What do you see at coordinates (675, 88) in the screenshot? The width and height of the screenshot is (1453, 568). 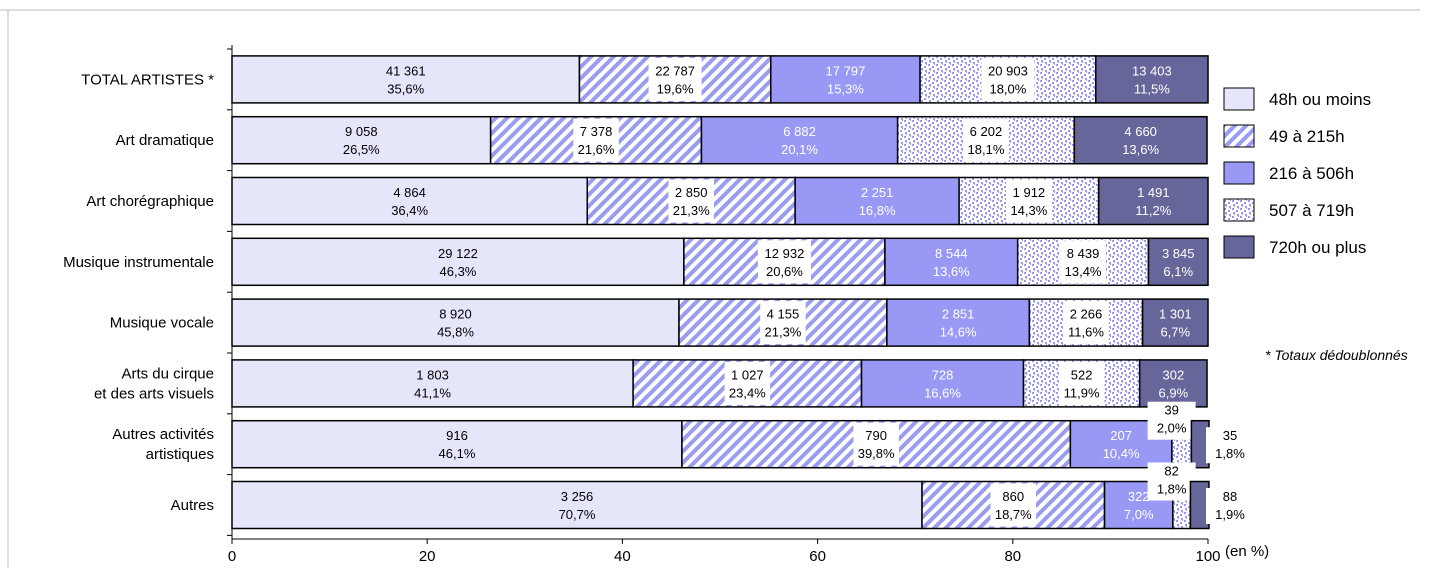 I see `value-label-percent: 19,6%` at bounding box center [675, 88].